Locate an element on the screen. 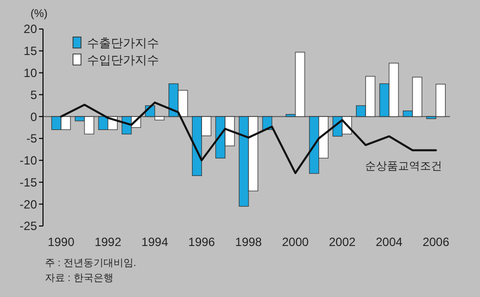 The width and height of the screenshot is (480, 297). x-tick-label: 2004 is located at coordinates (389, 242).